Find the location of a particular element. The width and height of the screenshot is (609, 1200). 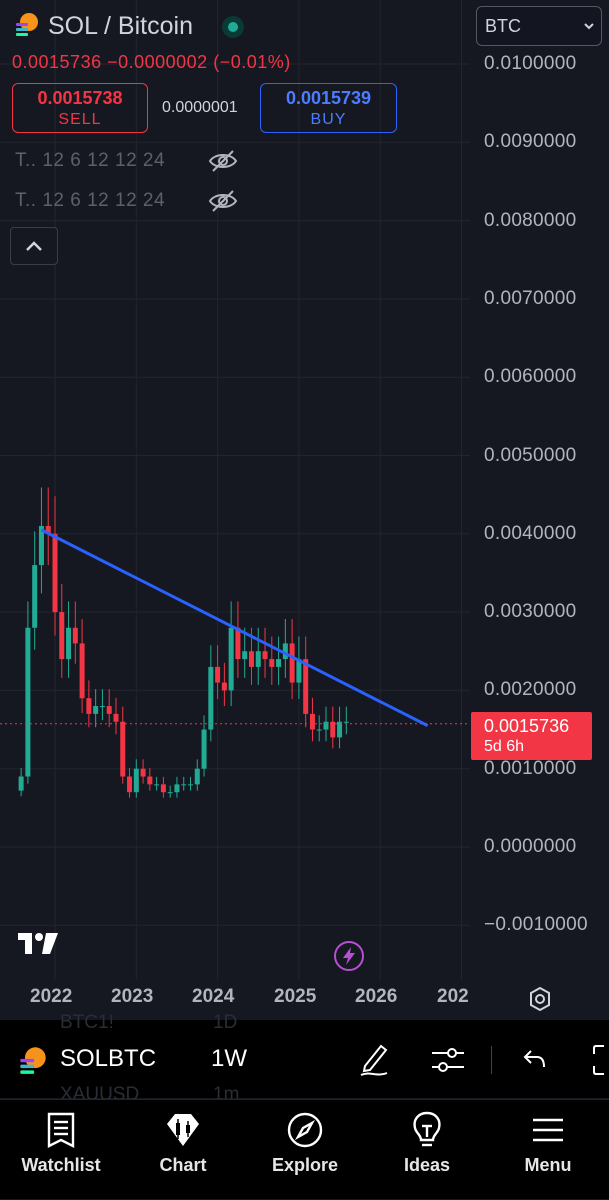

time-axis-label: 2026 is located at coordinates (376, 996).